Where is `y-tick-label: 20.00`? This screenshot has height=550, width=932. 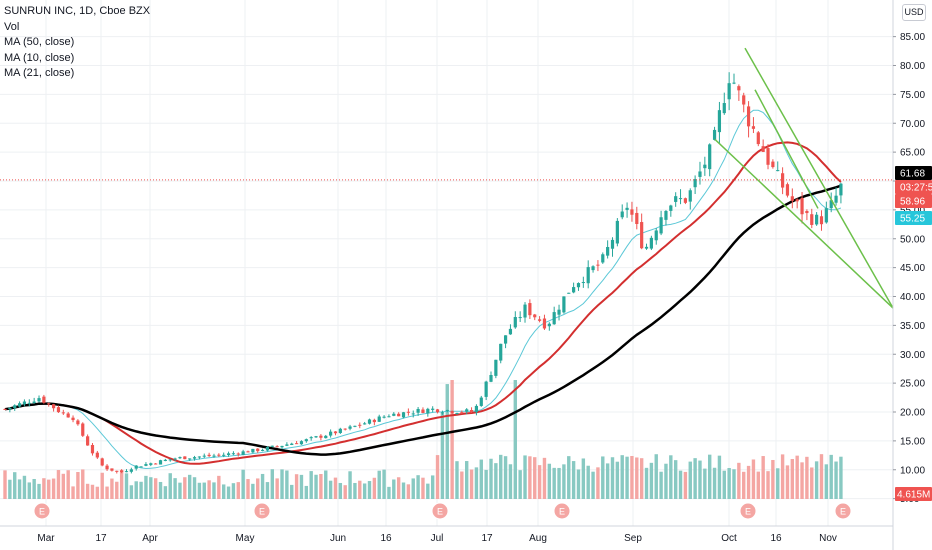
y-tick-label: 20.00 is located at coordinates (912, 413).